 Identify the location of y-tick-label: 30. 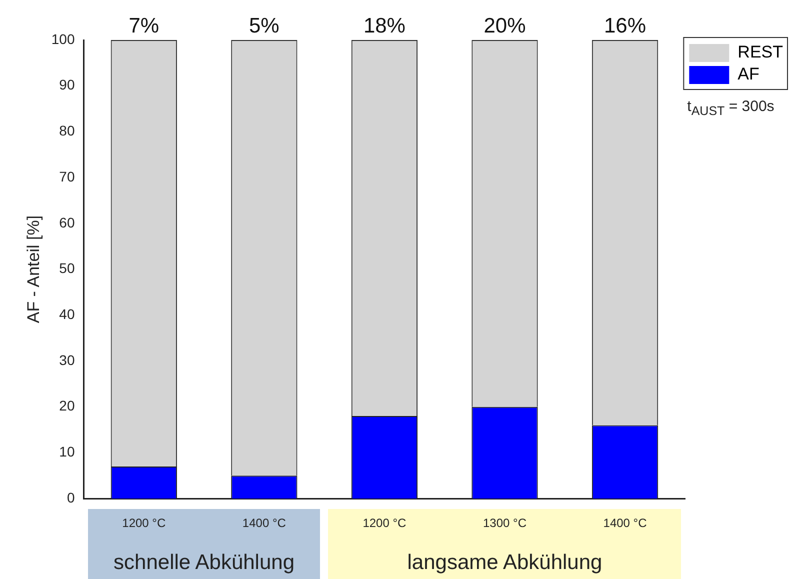
(67, 360).